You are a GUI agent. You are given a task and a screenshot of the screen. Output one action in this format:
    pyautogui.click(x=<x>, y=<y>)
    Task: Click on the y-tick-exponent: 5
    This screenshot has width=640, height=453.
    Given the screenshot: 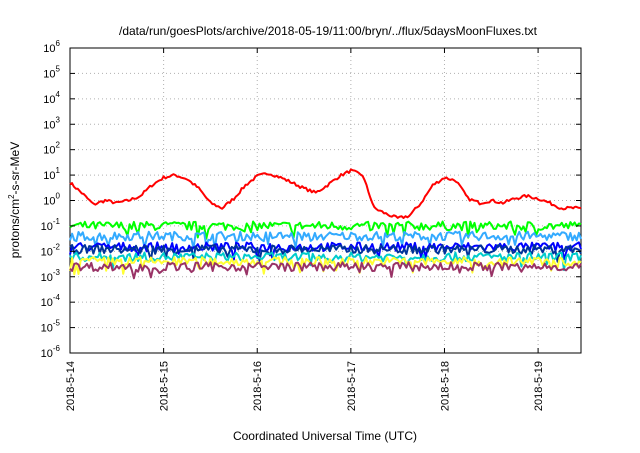 What is the action you would take?
    pyautogui.click(x=58, y=68)
    